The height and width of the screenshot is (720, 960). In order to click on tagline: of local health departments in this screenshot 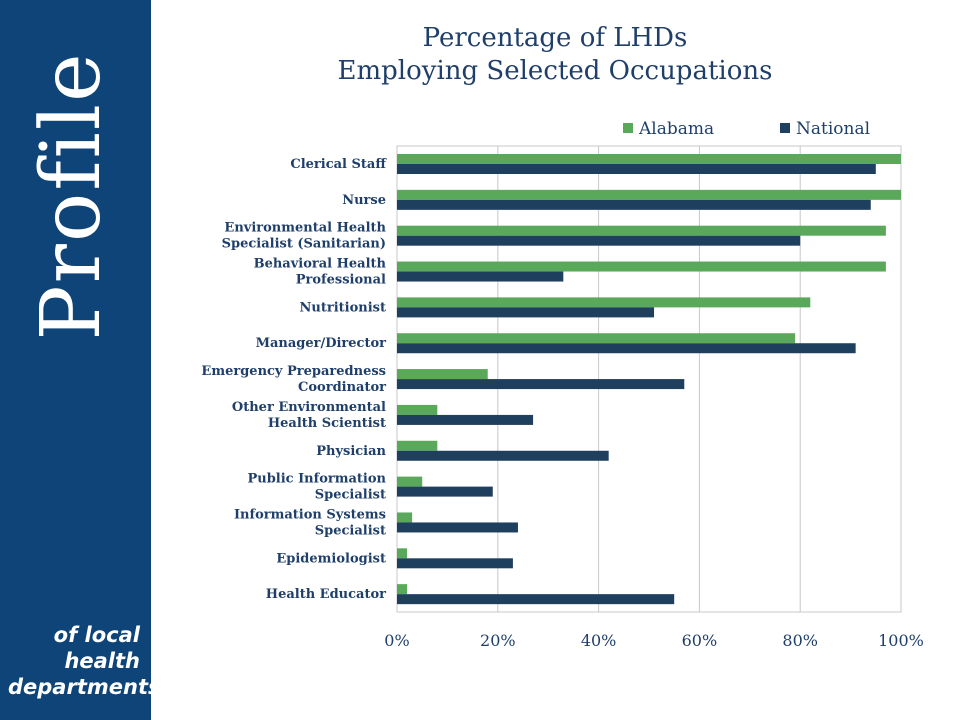, I will do `click(84, 661)`.